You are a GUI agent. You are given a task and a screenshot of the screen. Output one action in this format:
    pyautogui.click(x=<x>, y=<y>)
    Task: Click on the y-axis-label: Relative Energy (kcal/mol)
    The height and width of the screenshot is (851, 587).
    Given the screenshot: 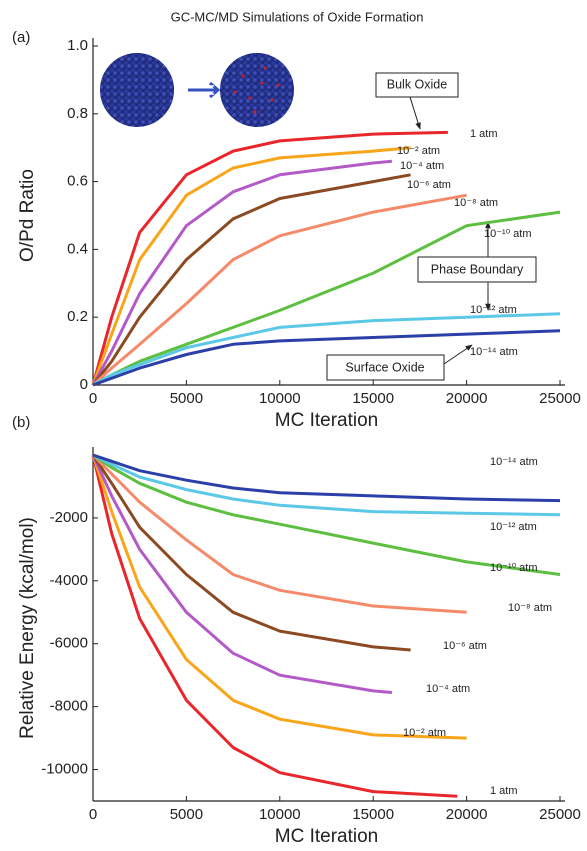 What is the action you would take?
    pyautogui.click(x=27, y=628)
    